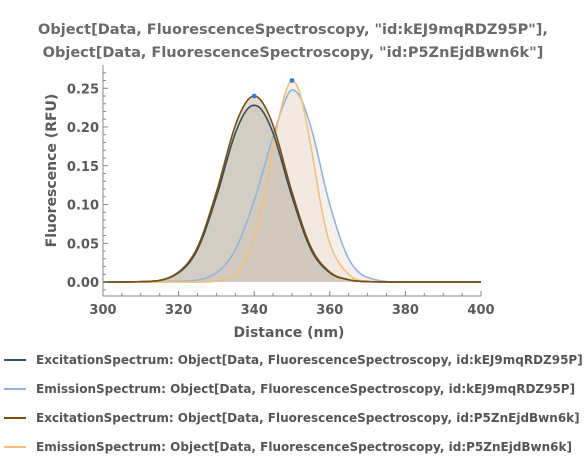 The width and height of the screenshot is (586, 461). What do you see at coordinates (52, 171) in the screenshot?
I see `y-axis-label: Fluorescence (RFU)` at bounding box center [52, 171].